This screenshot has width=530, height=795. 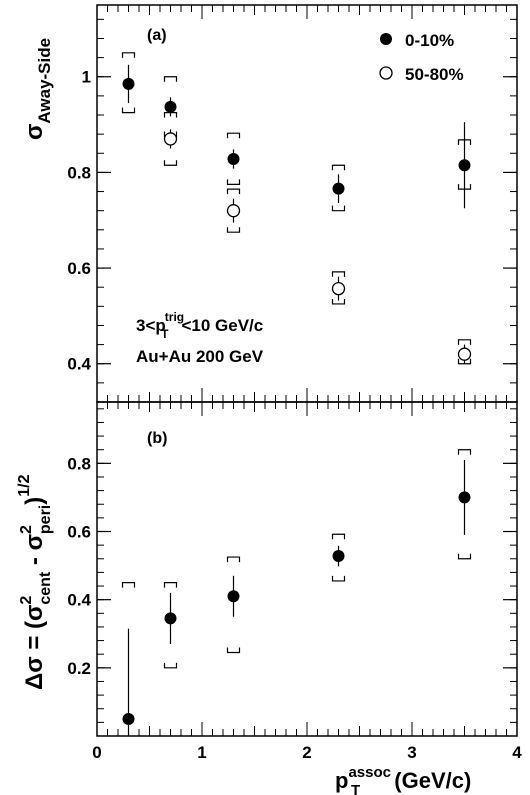 I want to click on xlabel-suffix: (GeV/c), so click(x=429, y=780).